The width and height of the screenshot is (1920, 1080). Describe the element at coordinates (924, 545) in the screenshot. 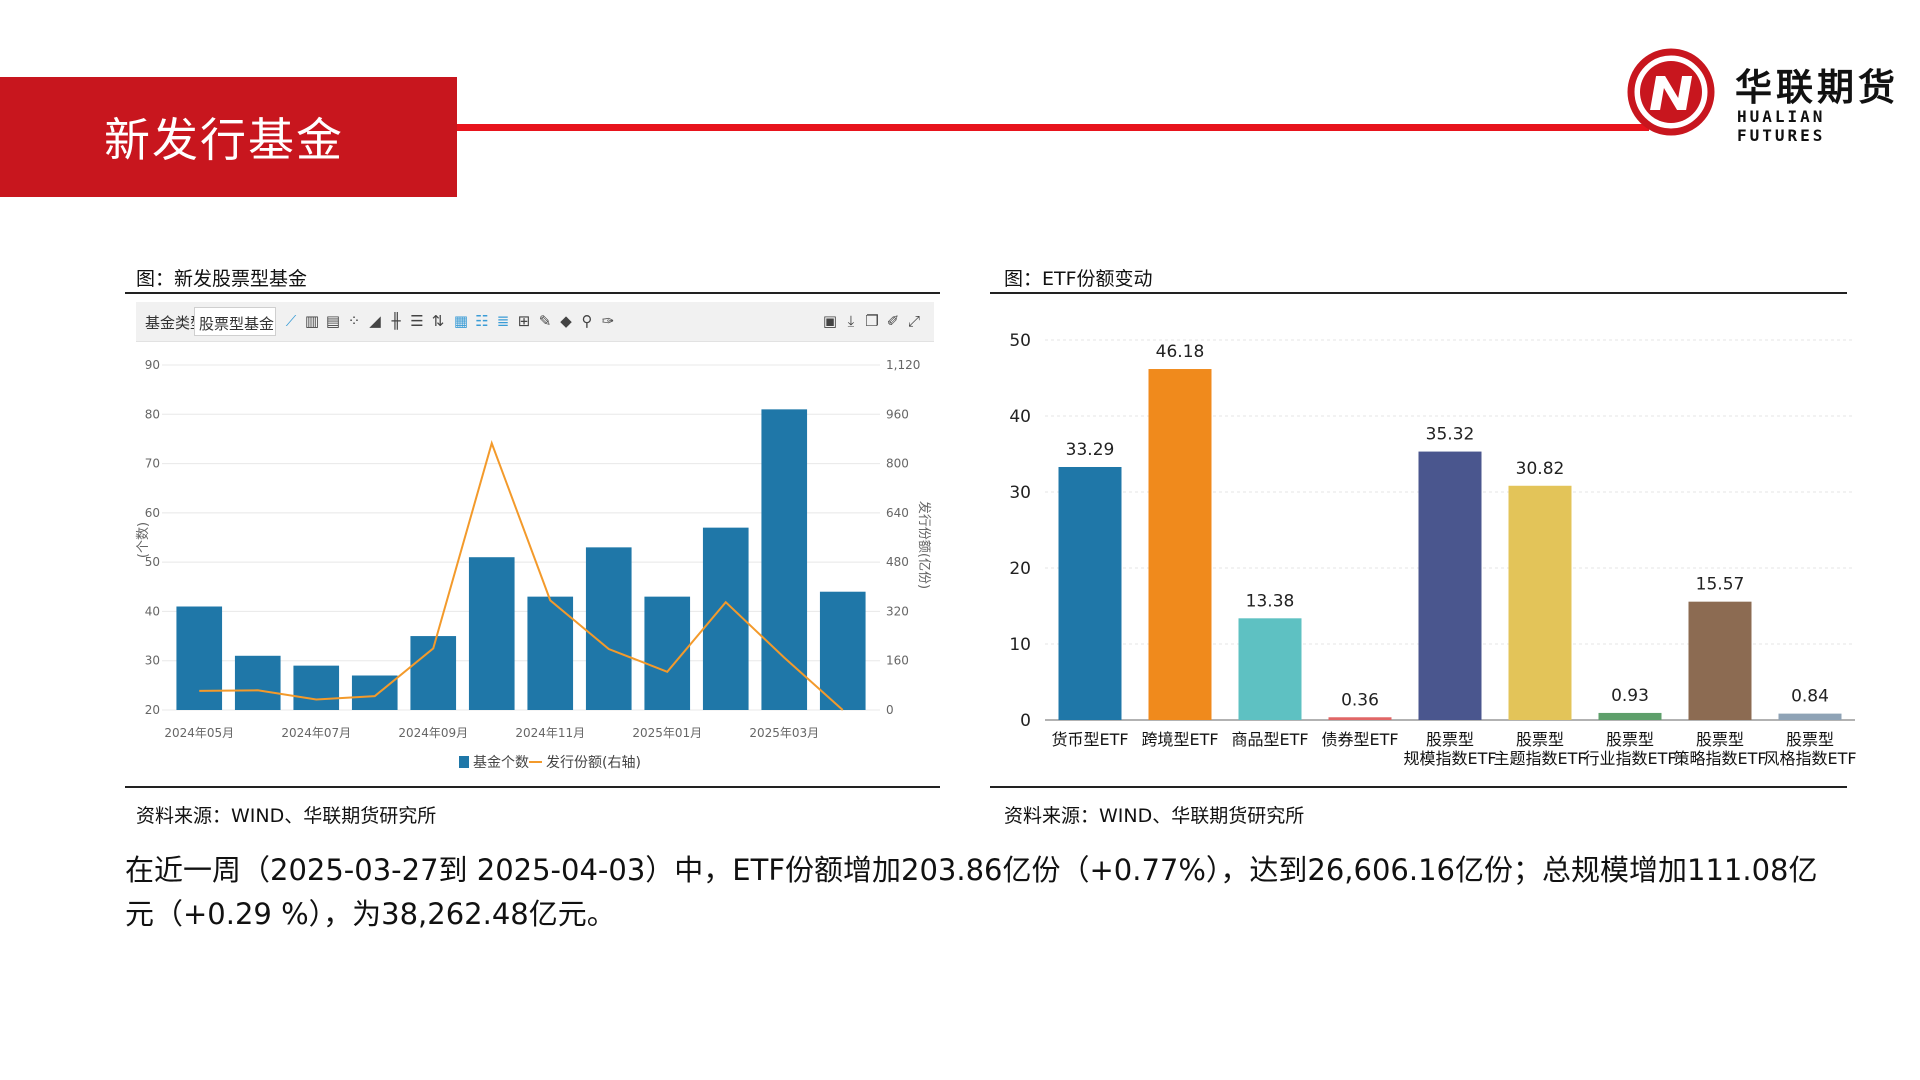

I see `right-y-axis-title: 发行份额(亿份)` at that location.